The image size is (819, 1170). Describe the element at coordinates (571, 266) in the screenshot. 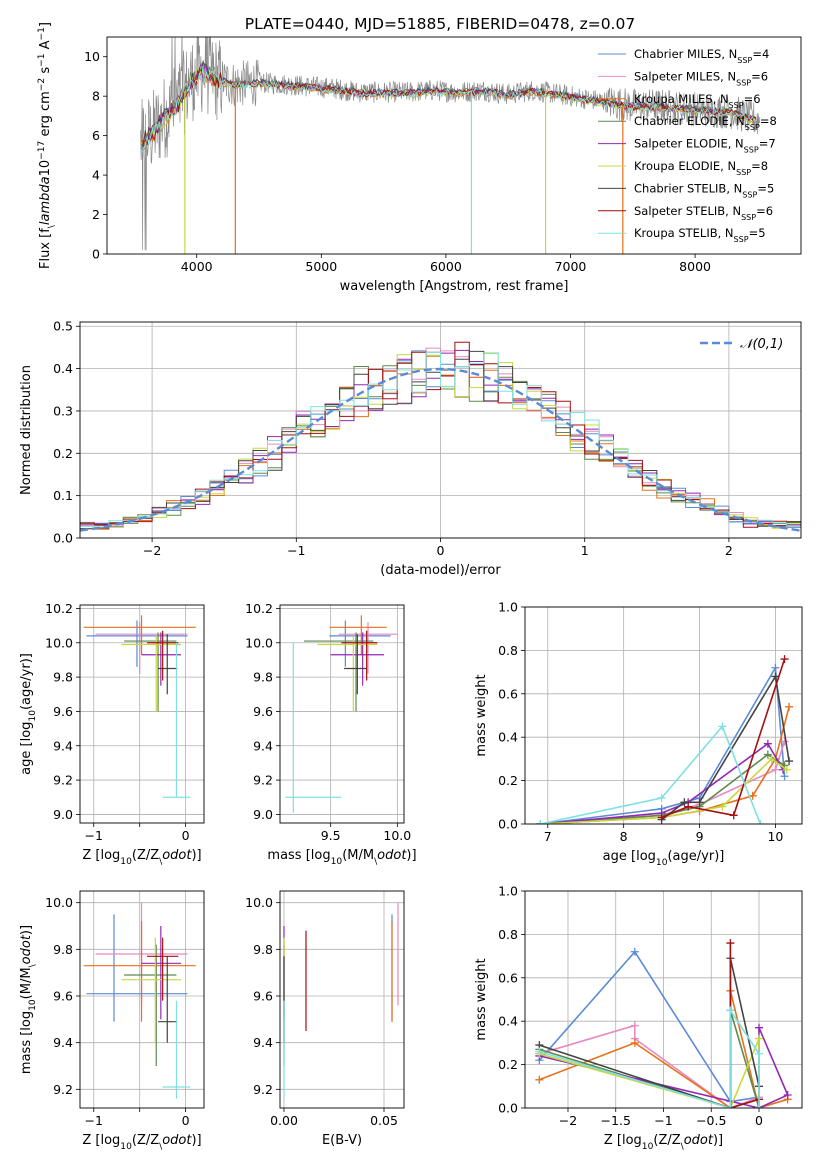

I see `x-tick-label: 7000` at that location.